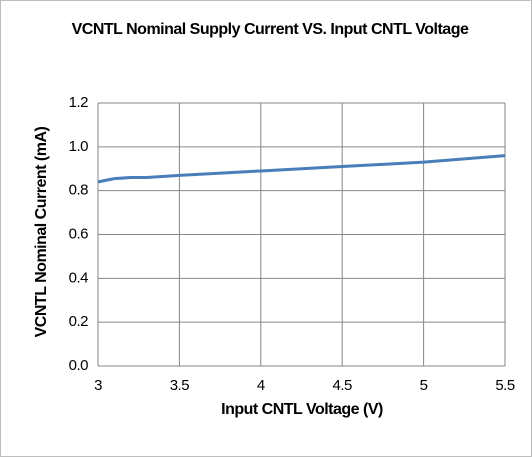 Image resolution: width=532 pixels, height=457 pixels. What do you see at coordinates (301, 169) in the screenshot?
I see `data-line` at bounding box center [301, 169].